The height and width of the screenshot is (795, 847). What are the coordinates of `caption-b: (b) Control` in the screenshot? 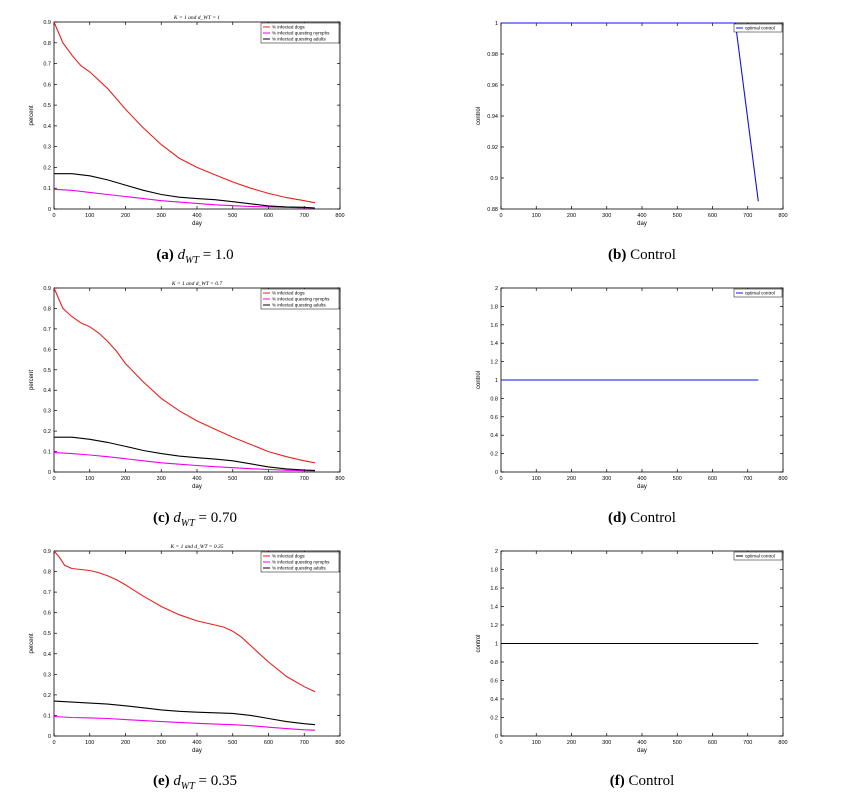 It's located at (642, 255).